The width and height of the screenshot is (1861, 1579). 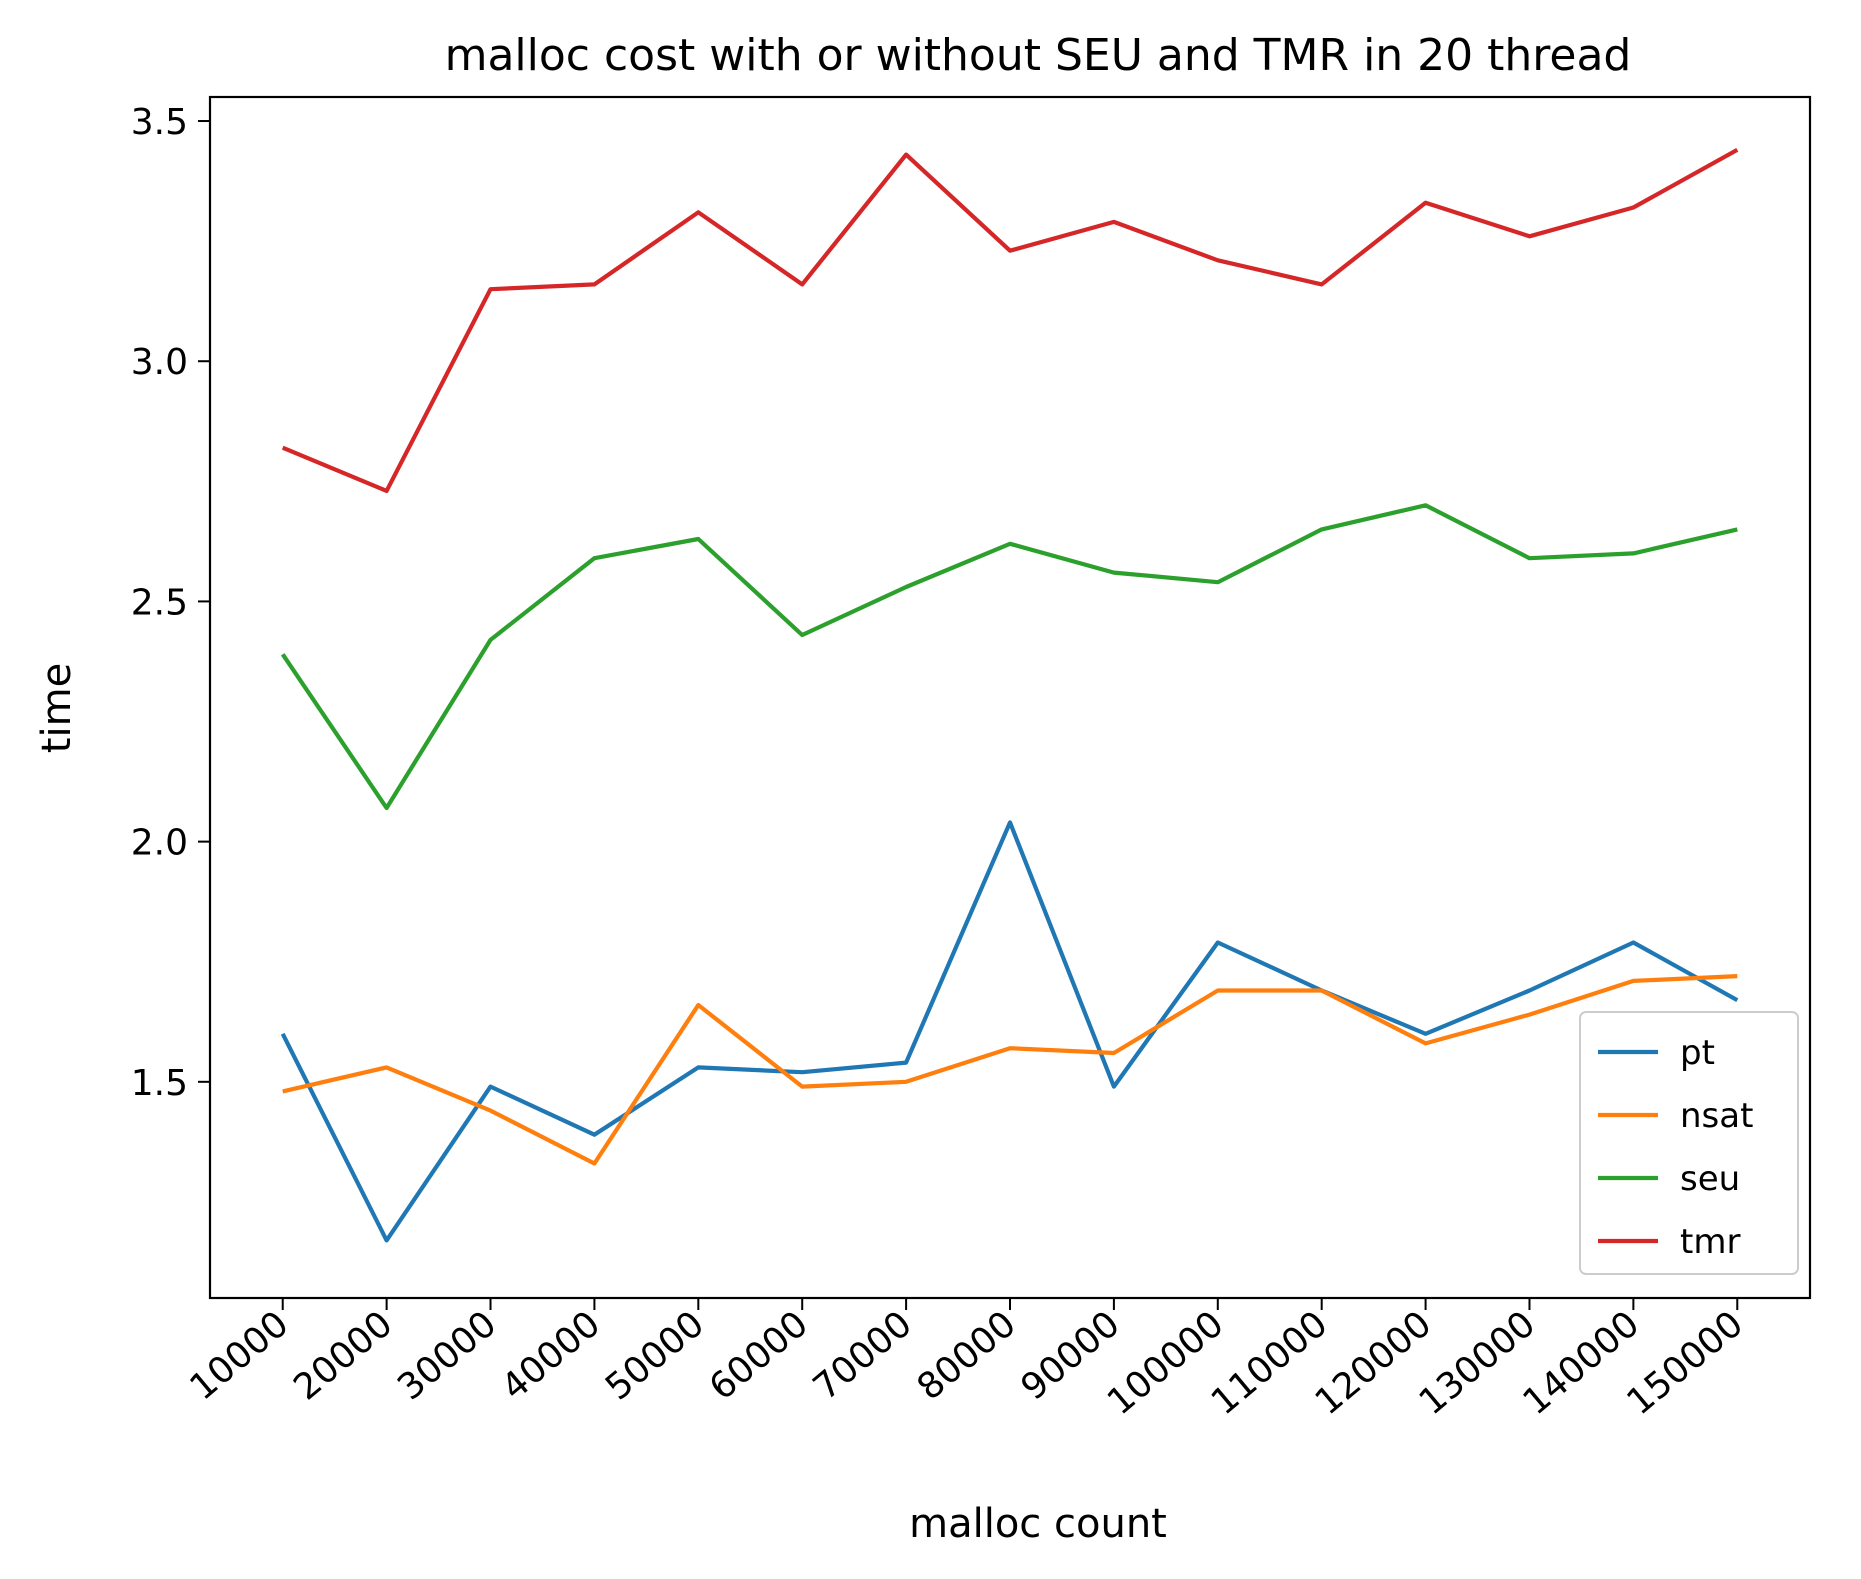 What do you see at coordinates (759, 1355) in the screenshot?
I see `x-tick-label: 60000` at bounding box center [759, 1355].